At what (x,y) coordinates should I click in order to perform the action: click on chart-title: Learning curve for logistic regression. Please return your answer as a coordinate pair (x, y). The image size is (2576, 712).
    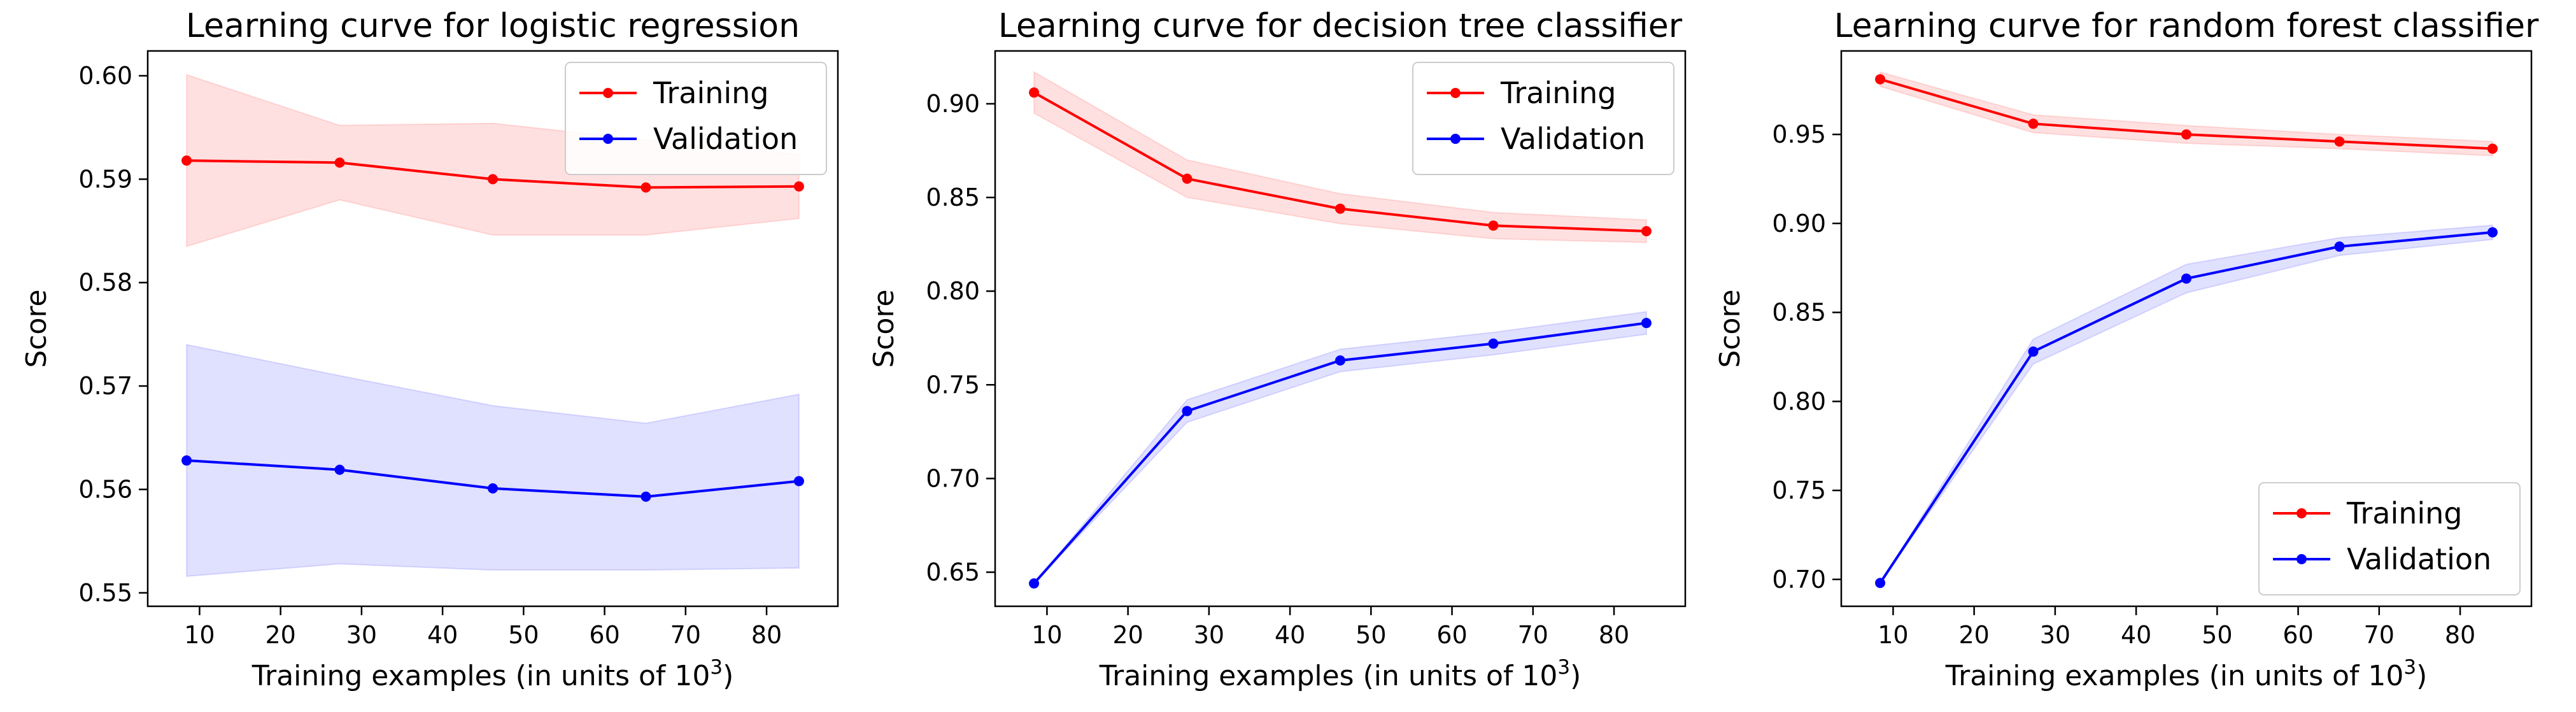
    Looking at the image, I should click on (493, 26).